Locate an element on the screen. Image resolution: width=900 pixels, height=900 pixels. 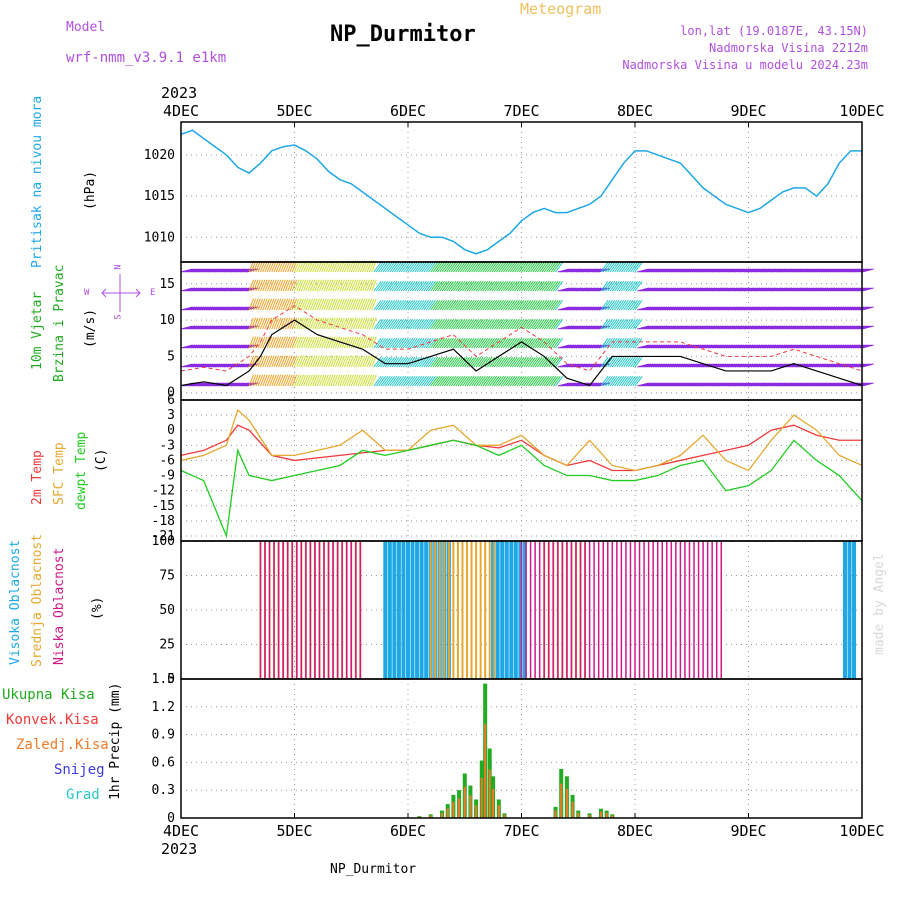
compass-icon: N W E S is located at coordinates (121, 293).